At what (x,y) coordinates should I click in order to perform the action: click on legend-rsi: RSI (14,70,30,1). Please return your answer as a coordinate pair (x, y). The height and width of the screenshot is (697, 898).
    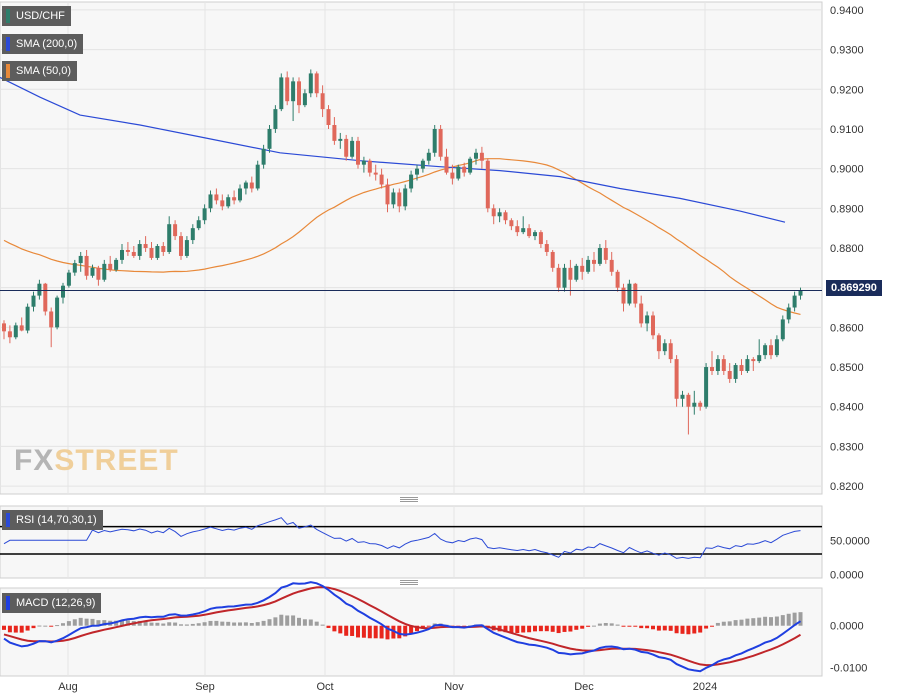
    Looking at the image, I should click on (52, 520).